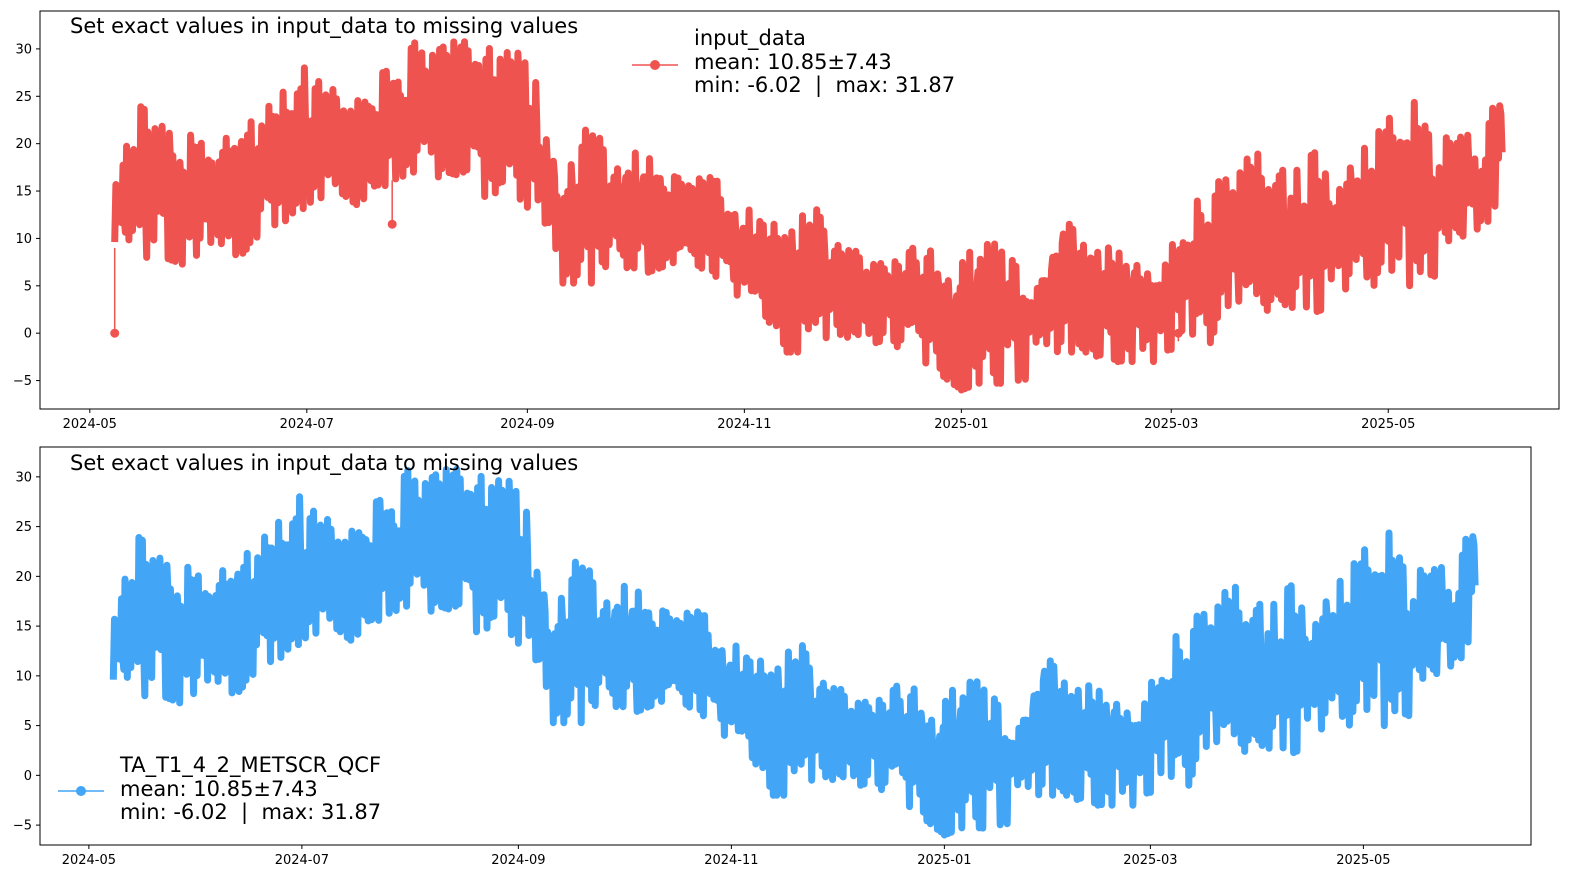 The width and height of the screenshot is (1589, 890). Describe the element at coordinates (250, 765) in the screenshot. I see `legend-series-name: TA_T1_4_2_METSCR_QCF` at that location.